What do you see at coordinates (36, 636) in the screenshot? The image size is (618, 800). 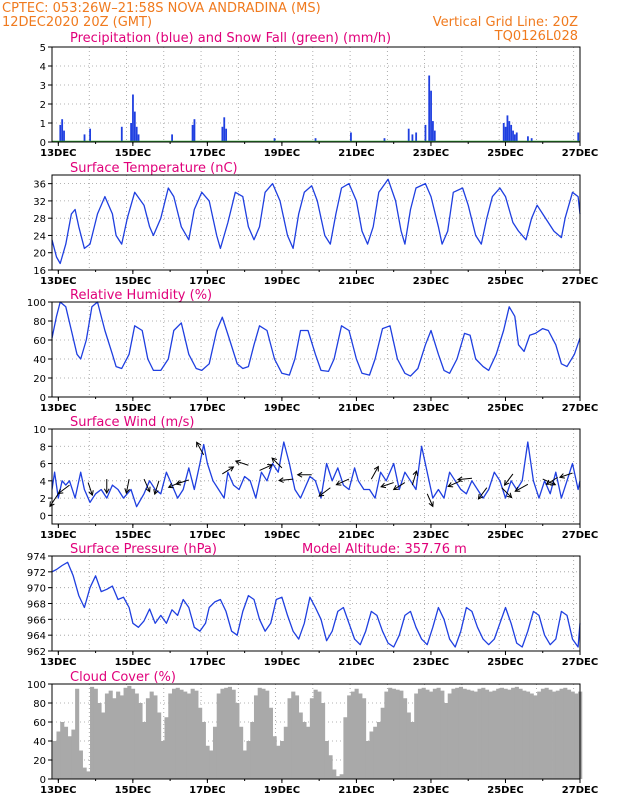 I see `y-tick-label: 964` at bounding box center [36, 636].